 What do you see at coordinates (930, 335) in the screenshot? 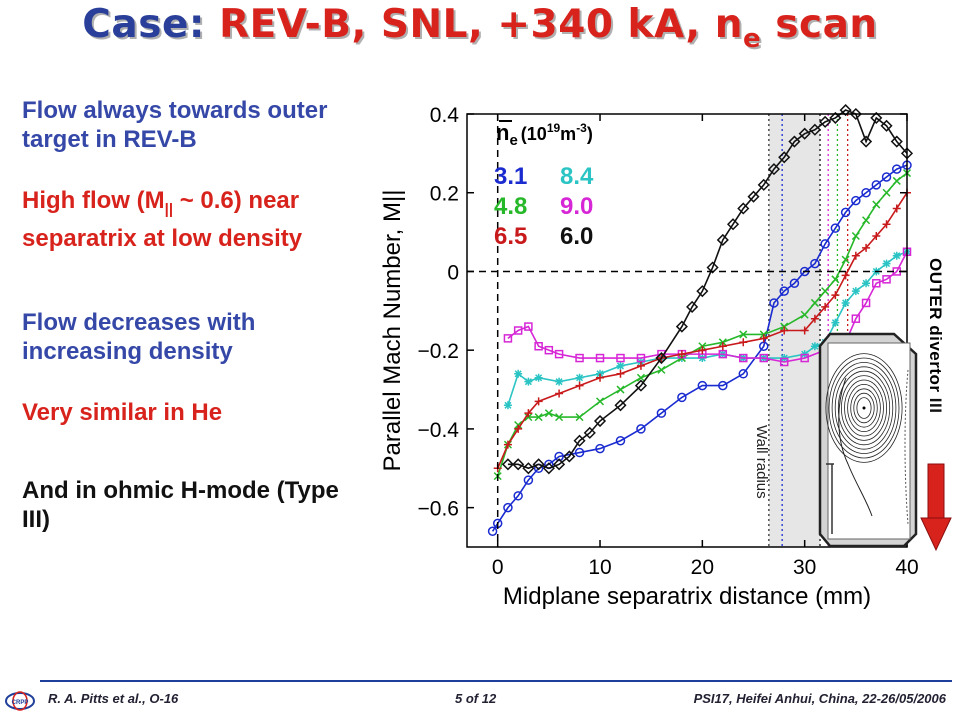
I see `outer-divertor-label: OUTER divertor III` at bounding box center [930, 335].